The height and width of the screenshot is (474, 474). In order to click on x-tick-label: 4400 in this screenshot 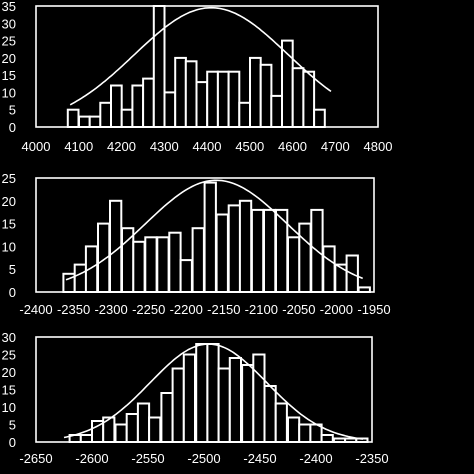, I will do `click(207, 146)`.